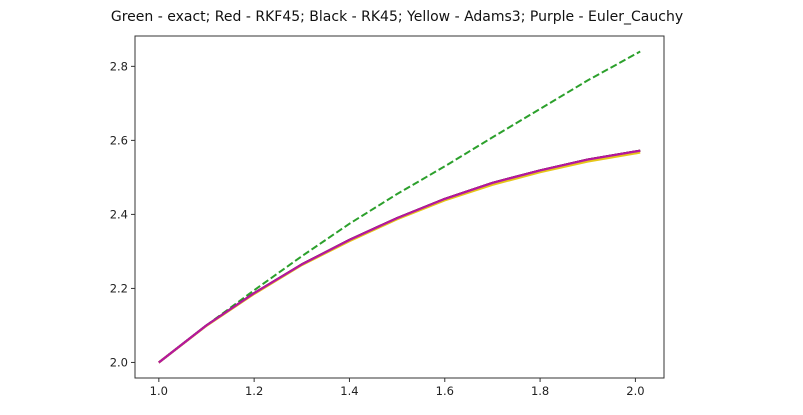 This screenshot has width=803, height=415. What do you see at coordinates (349, 391) in the screenshot?
I see `x-tick-label: 1.4` at bounding box center [349, 391].